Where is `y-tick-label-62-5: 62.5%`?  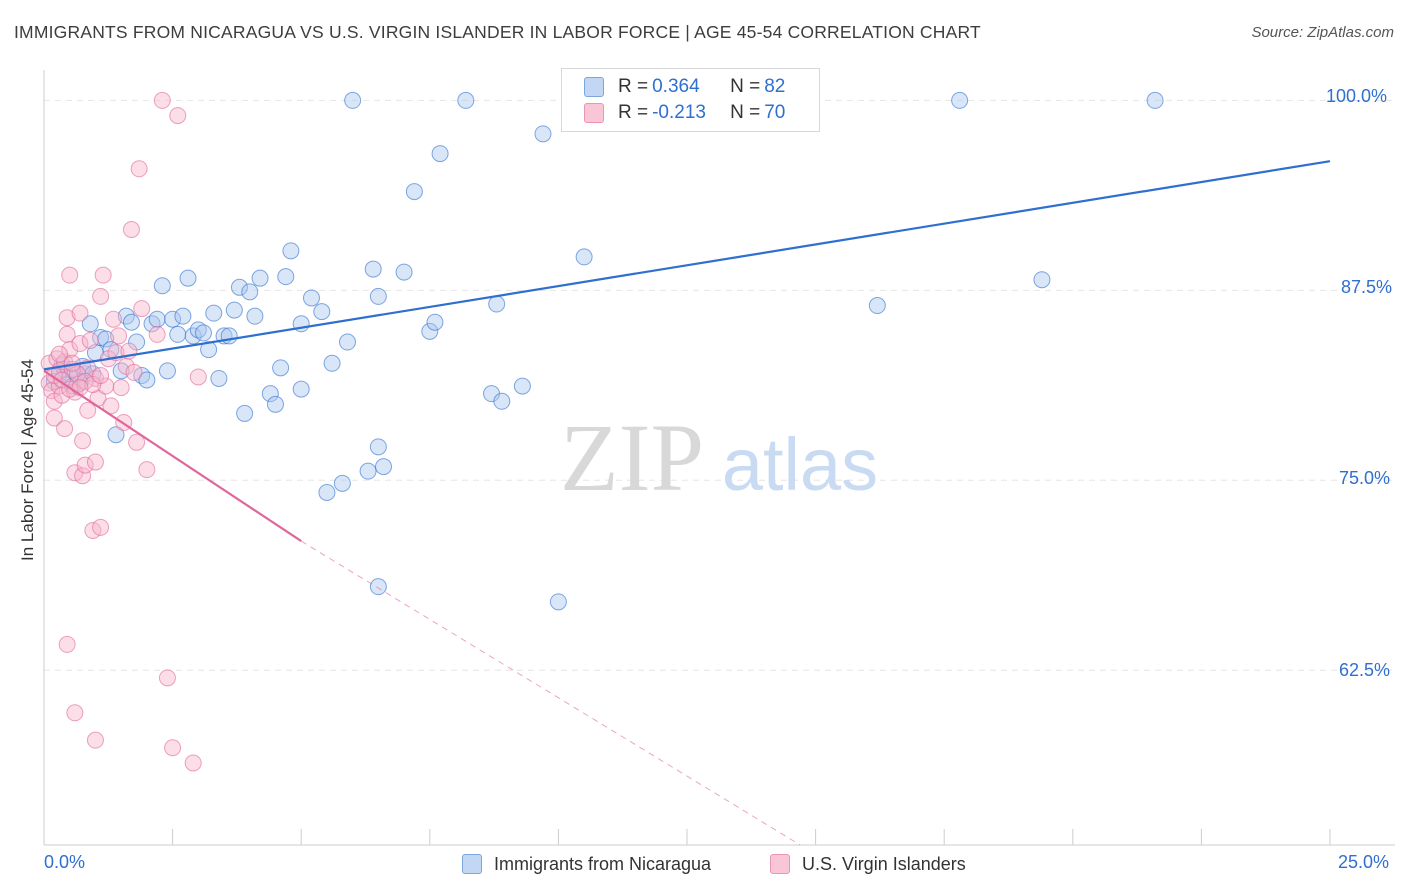 y-tick-label-62-5: 62.5% is located at coordinates (1365, 670).